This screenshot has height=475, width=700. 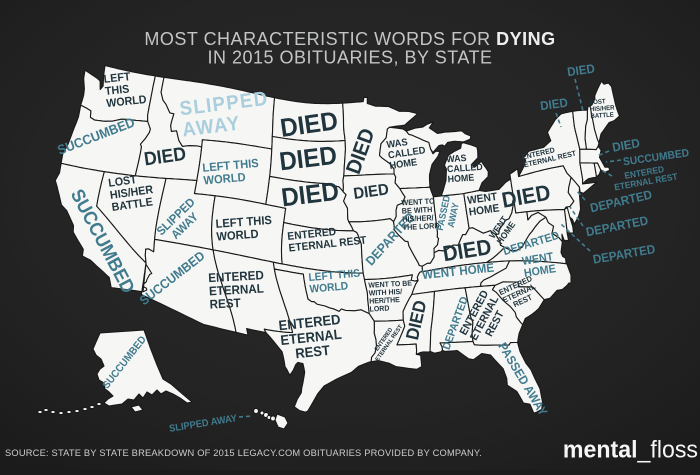 What do you see at coordinates (117, 90) in the screenshot?
I see `svg-text: THIS` at bounding box center [117, 90].